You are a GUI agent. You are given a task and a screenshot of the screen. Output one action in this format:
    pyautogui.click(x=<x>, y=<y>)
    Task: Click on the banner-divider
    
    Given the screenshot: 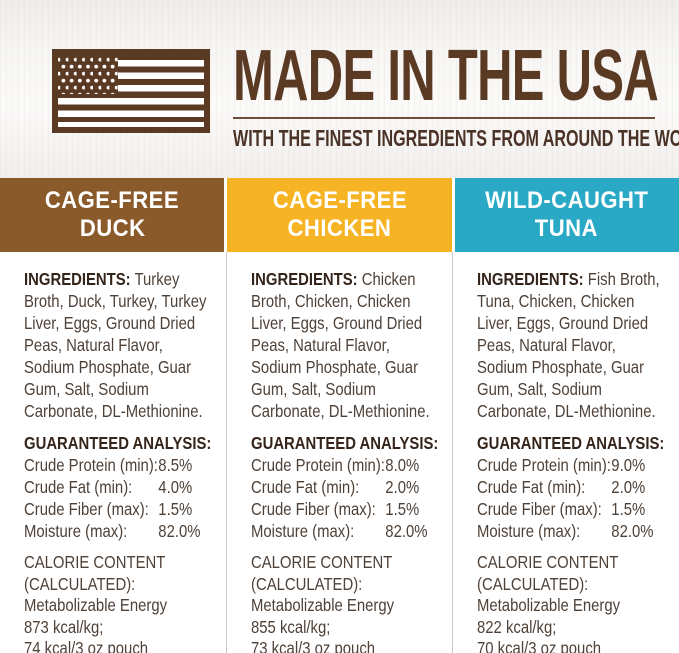 What is the action you would take?
    pyautogui.click(x=444, y=118)
    